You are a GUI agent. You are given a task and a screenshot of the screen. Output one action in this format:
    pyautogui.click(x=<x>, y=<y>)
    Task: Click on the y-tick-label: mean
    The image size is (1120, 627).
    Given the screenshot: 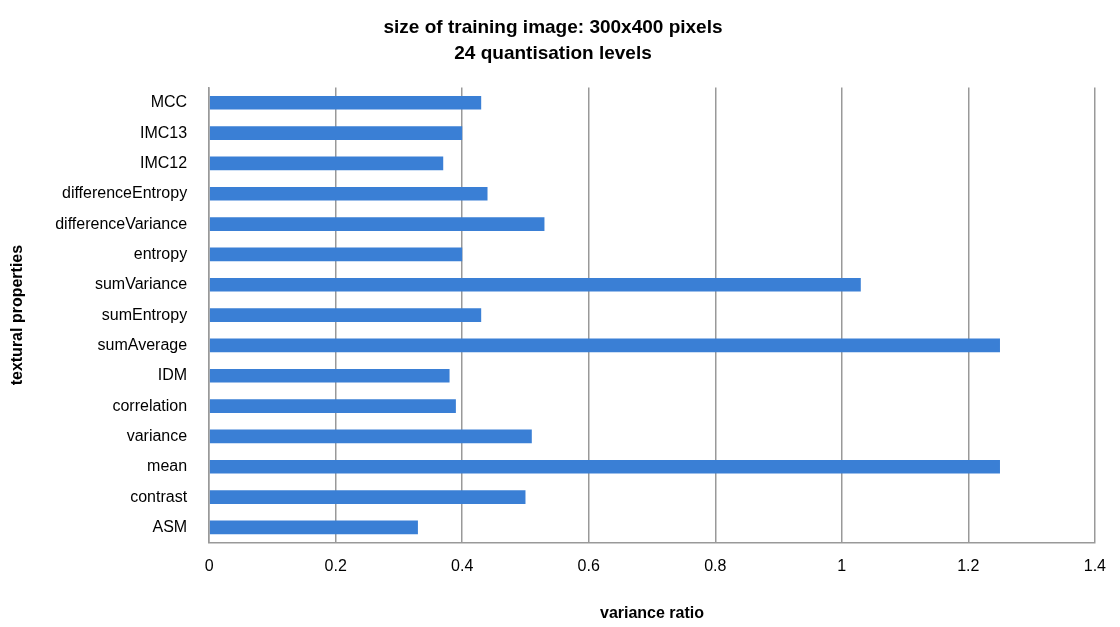 What is the action you would take?
    pyautogui.click(x=167, y=466)
    